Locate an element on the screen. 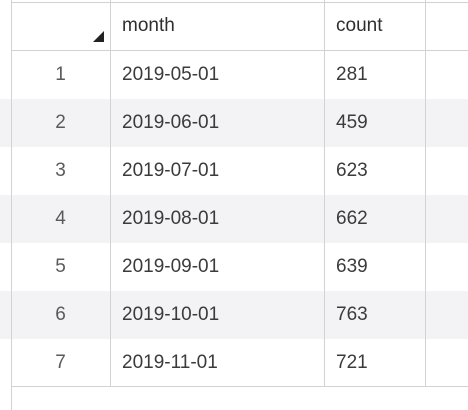 The image size is (468, 410). sort-corner-icon is located at coordinates (98, 36).